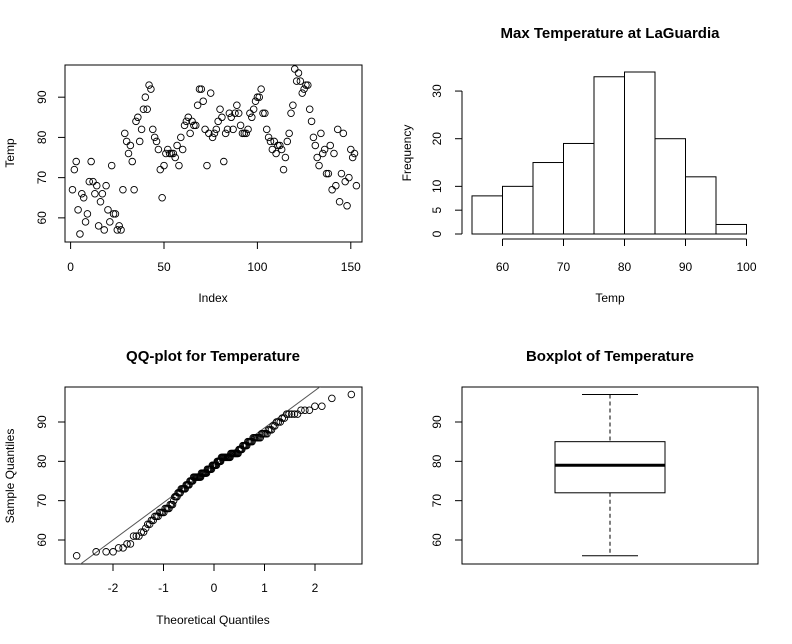 The image size is (792, 644). I want to click on qq-x-tick-label: -1, so click(163, 588).